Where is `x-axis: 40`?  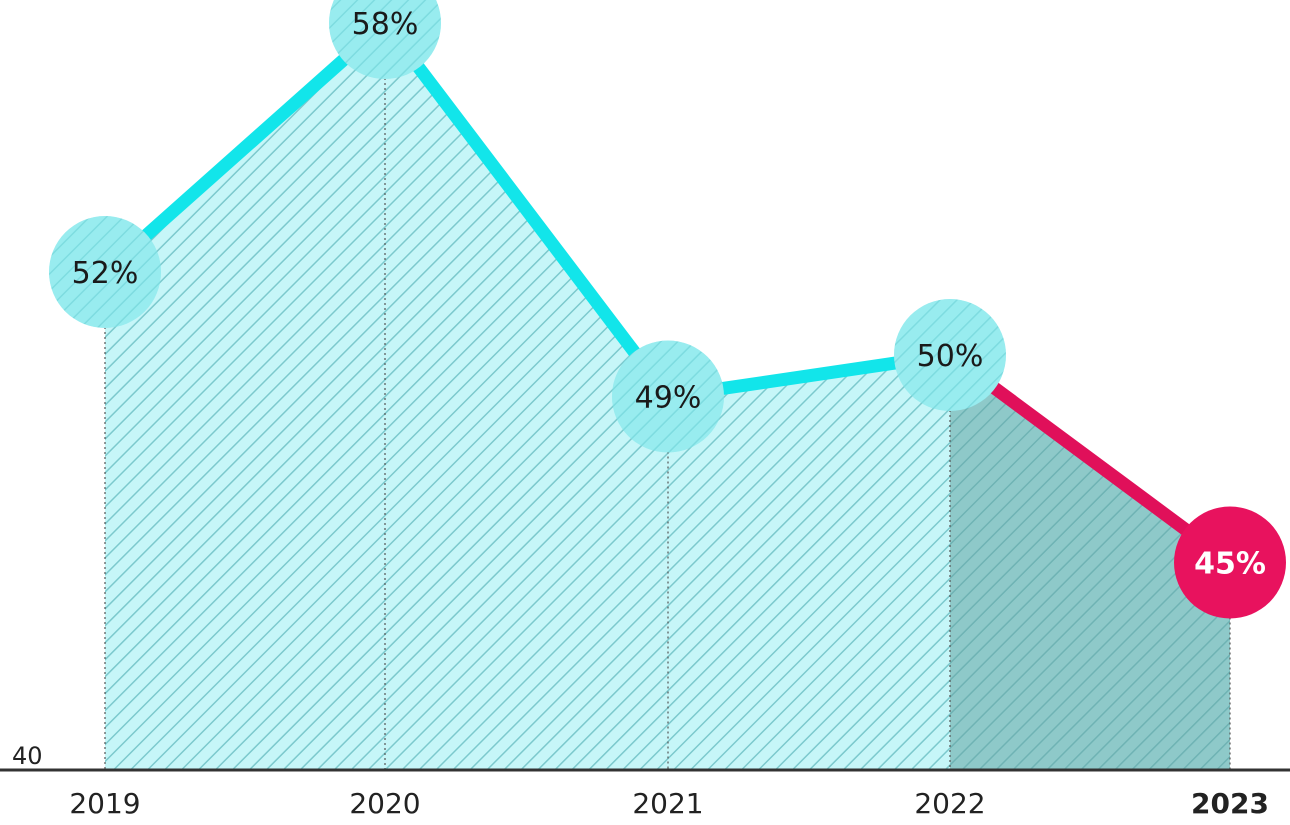
x-axis: 40 is located at coordinates (645, 757).